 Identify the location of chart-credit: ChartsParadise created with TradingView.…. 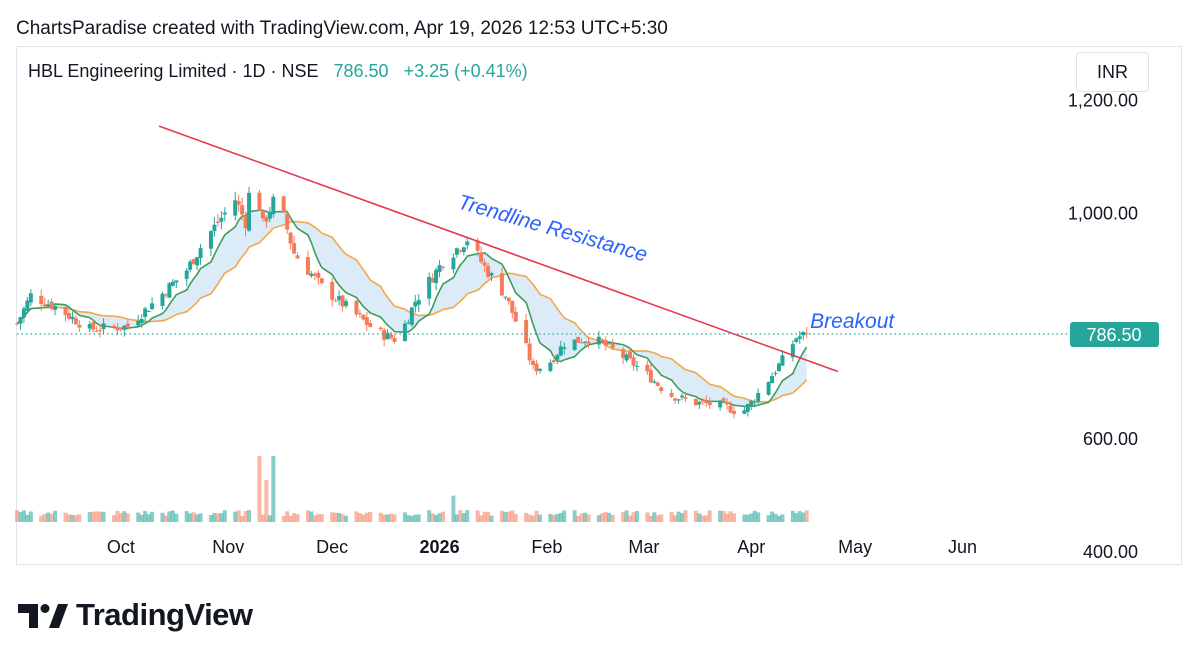
(342, 28).